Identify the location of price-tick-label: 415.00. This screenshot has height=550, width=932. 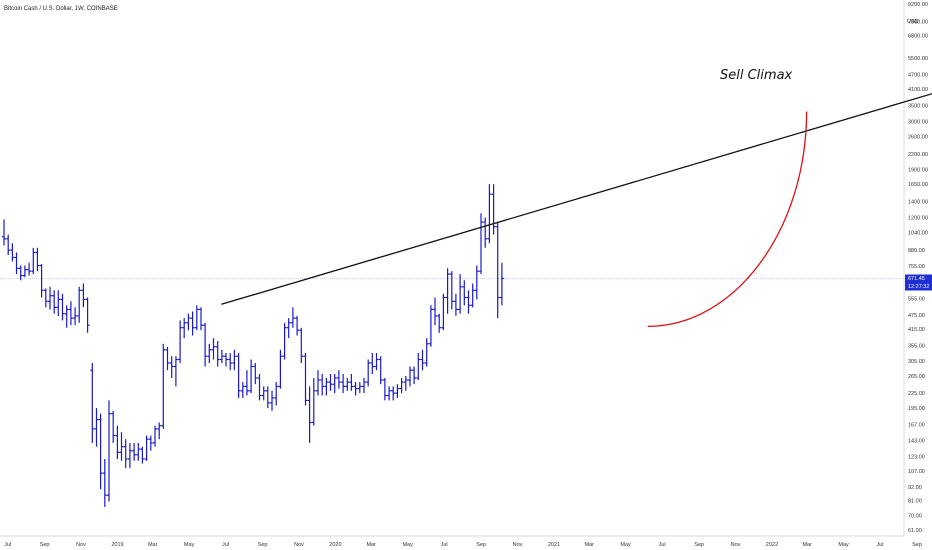
(916, 330).